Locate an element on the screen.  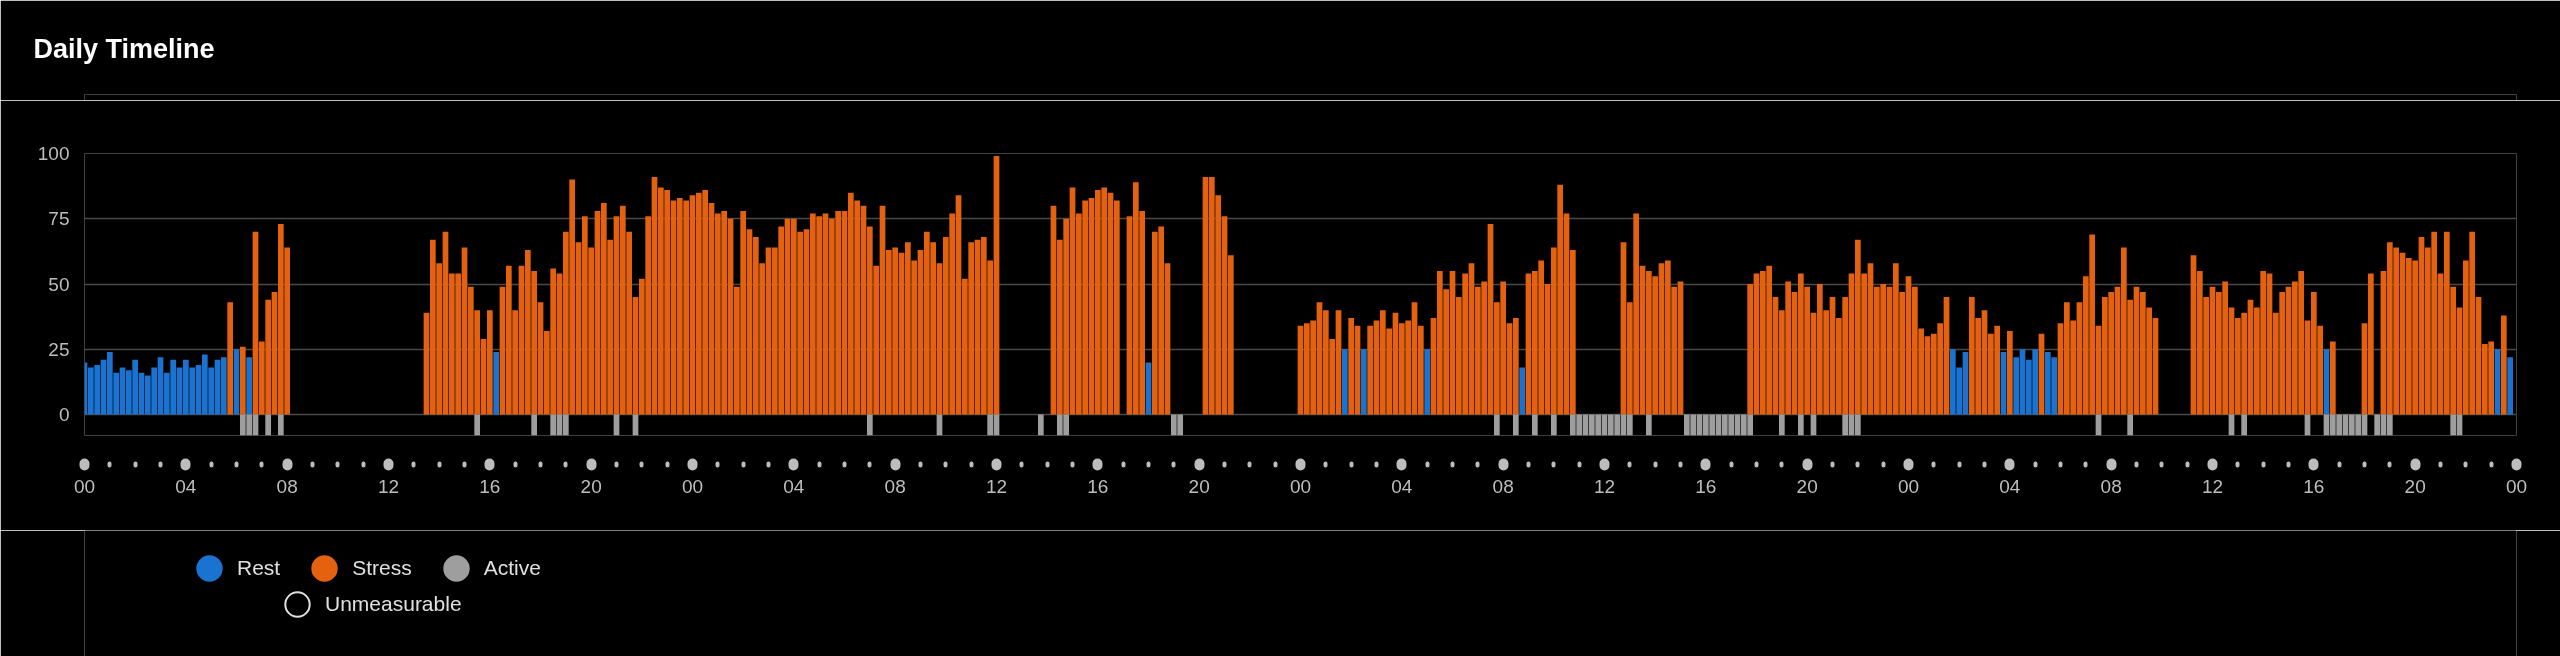
y-tick-label: 0 is located at coordinates (64, 415).